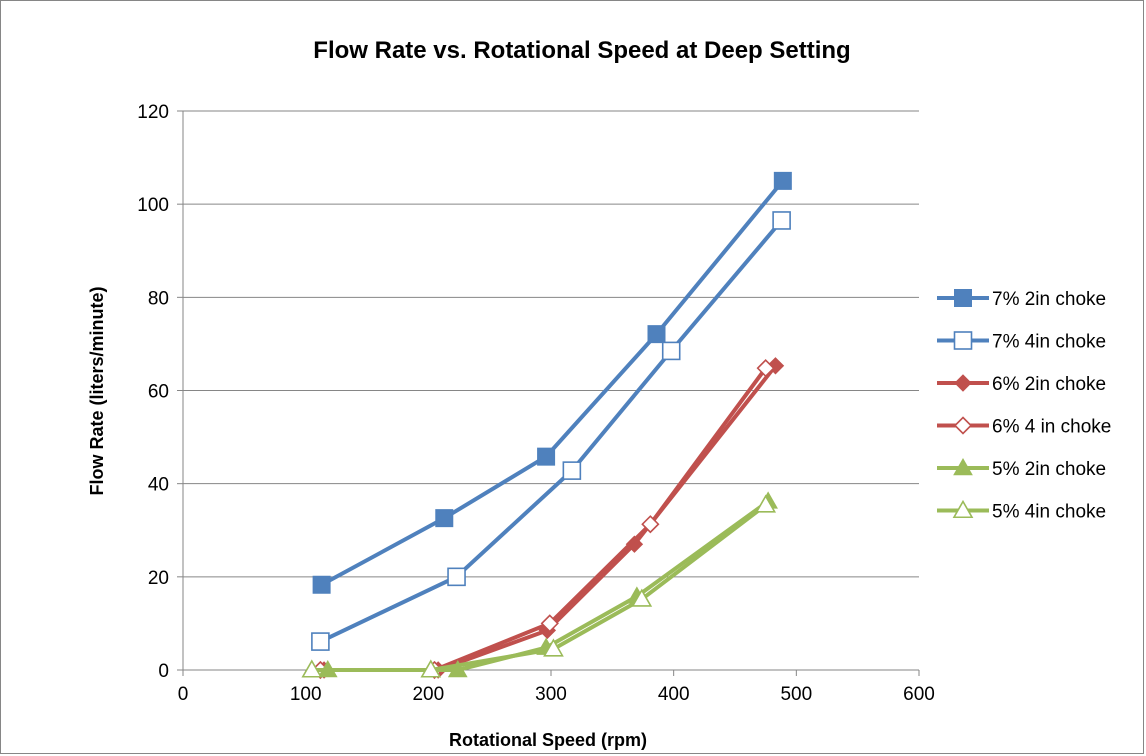 This screenshot has width=1146, height=756. I want to click on y-tick-label: 120, so click(153, 112).